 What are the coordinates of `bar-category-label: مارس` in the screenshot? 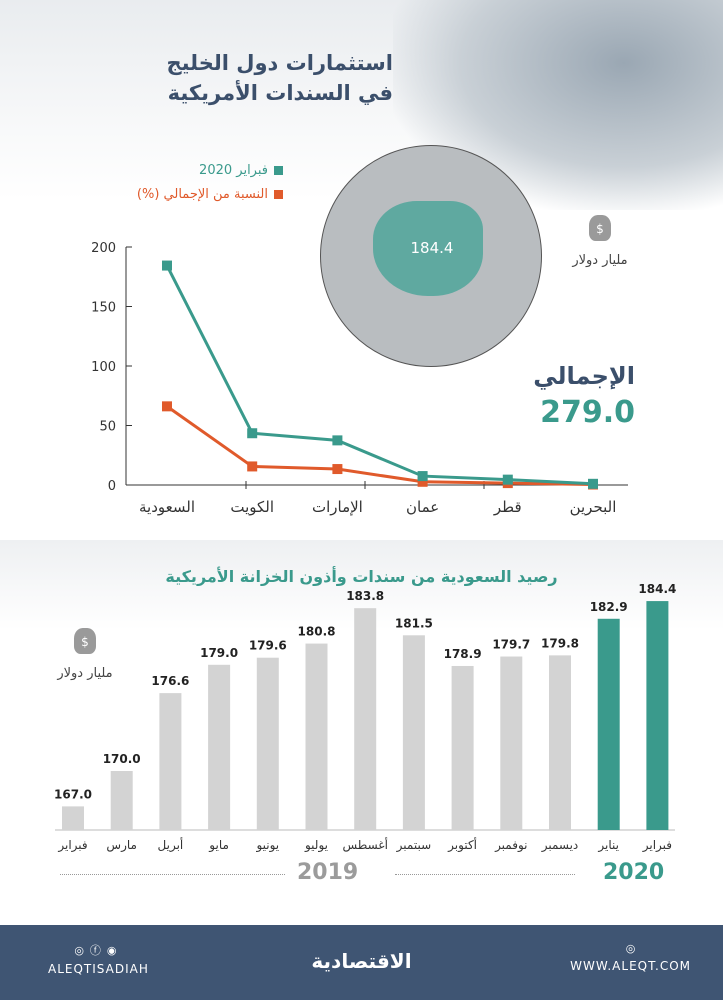 It's located at (121, 845).